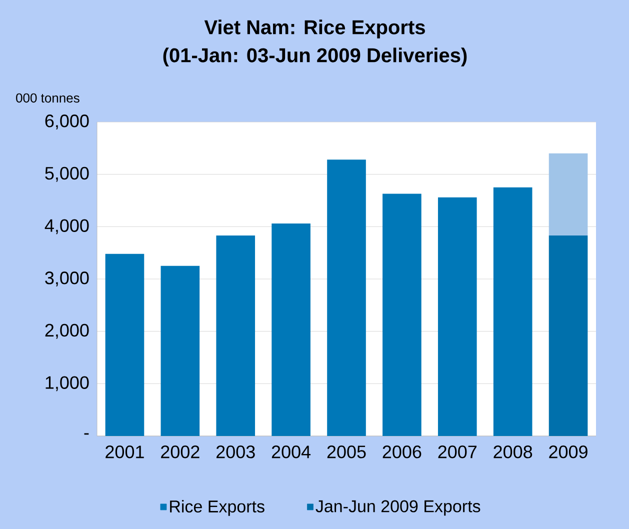 Image resolution: width=629 pixels, height=529 pixels. What do you see at coordinates (346, 452) in the screenshot?
I see `x-tick-label: 2005` at bounding box center [346, 452].